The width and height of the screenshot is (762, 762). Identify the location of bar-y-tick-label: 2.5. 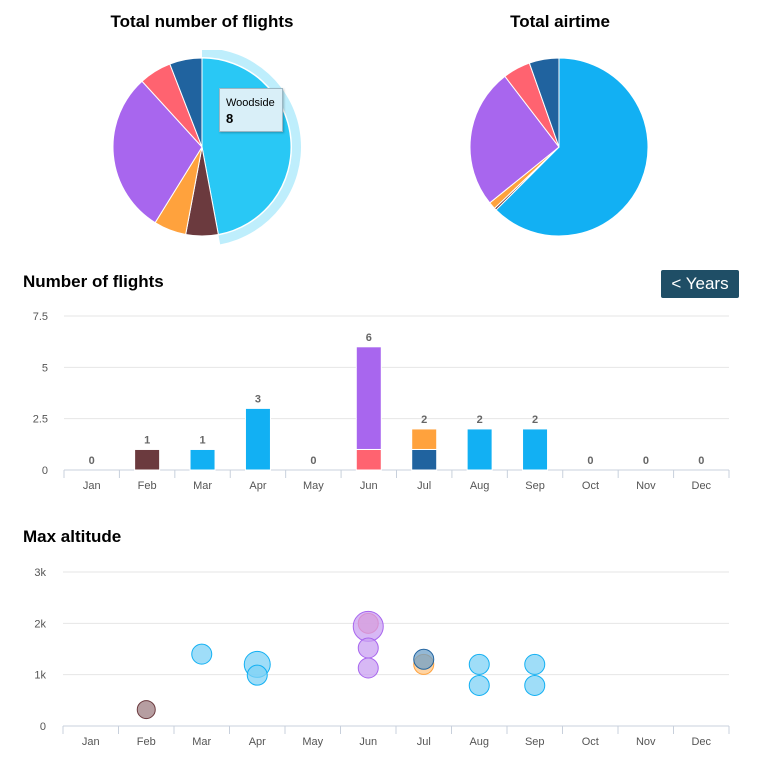
(40, 420).